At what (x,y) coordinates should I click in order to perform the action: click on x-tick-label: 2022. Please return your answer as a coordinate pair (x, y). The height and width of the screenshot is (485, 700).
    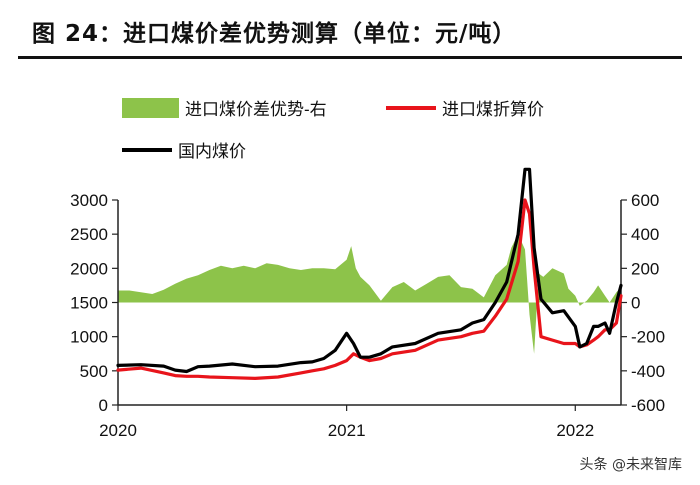
    Looking at the image, I should click on (575, 430).